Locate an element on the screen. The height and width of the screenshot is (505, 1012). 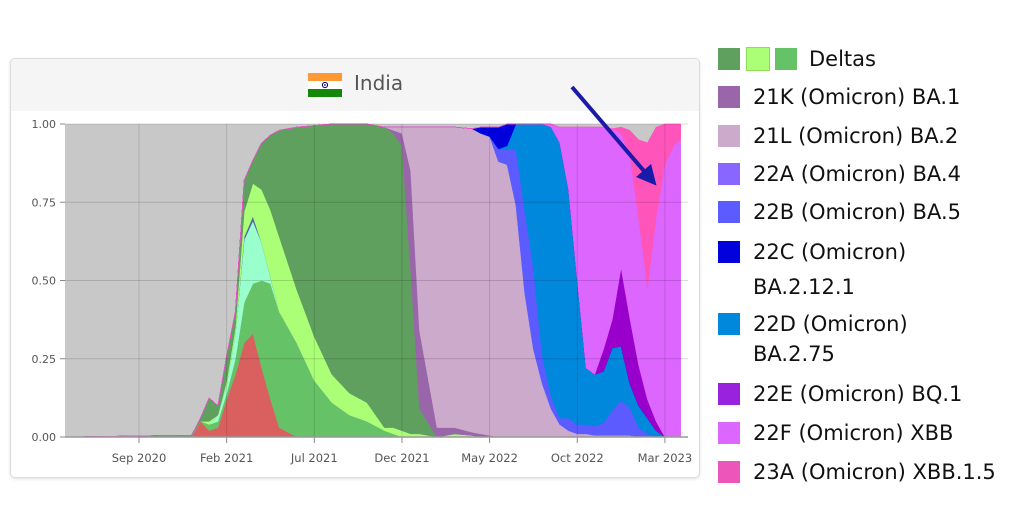
x-tick-label: Feb 2021 is located at coordinates (226, 458).